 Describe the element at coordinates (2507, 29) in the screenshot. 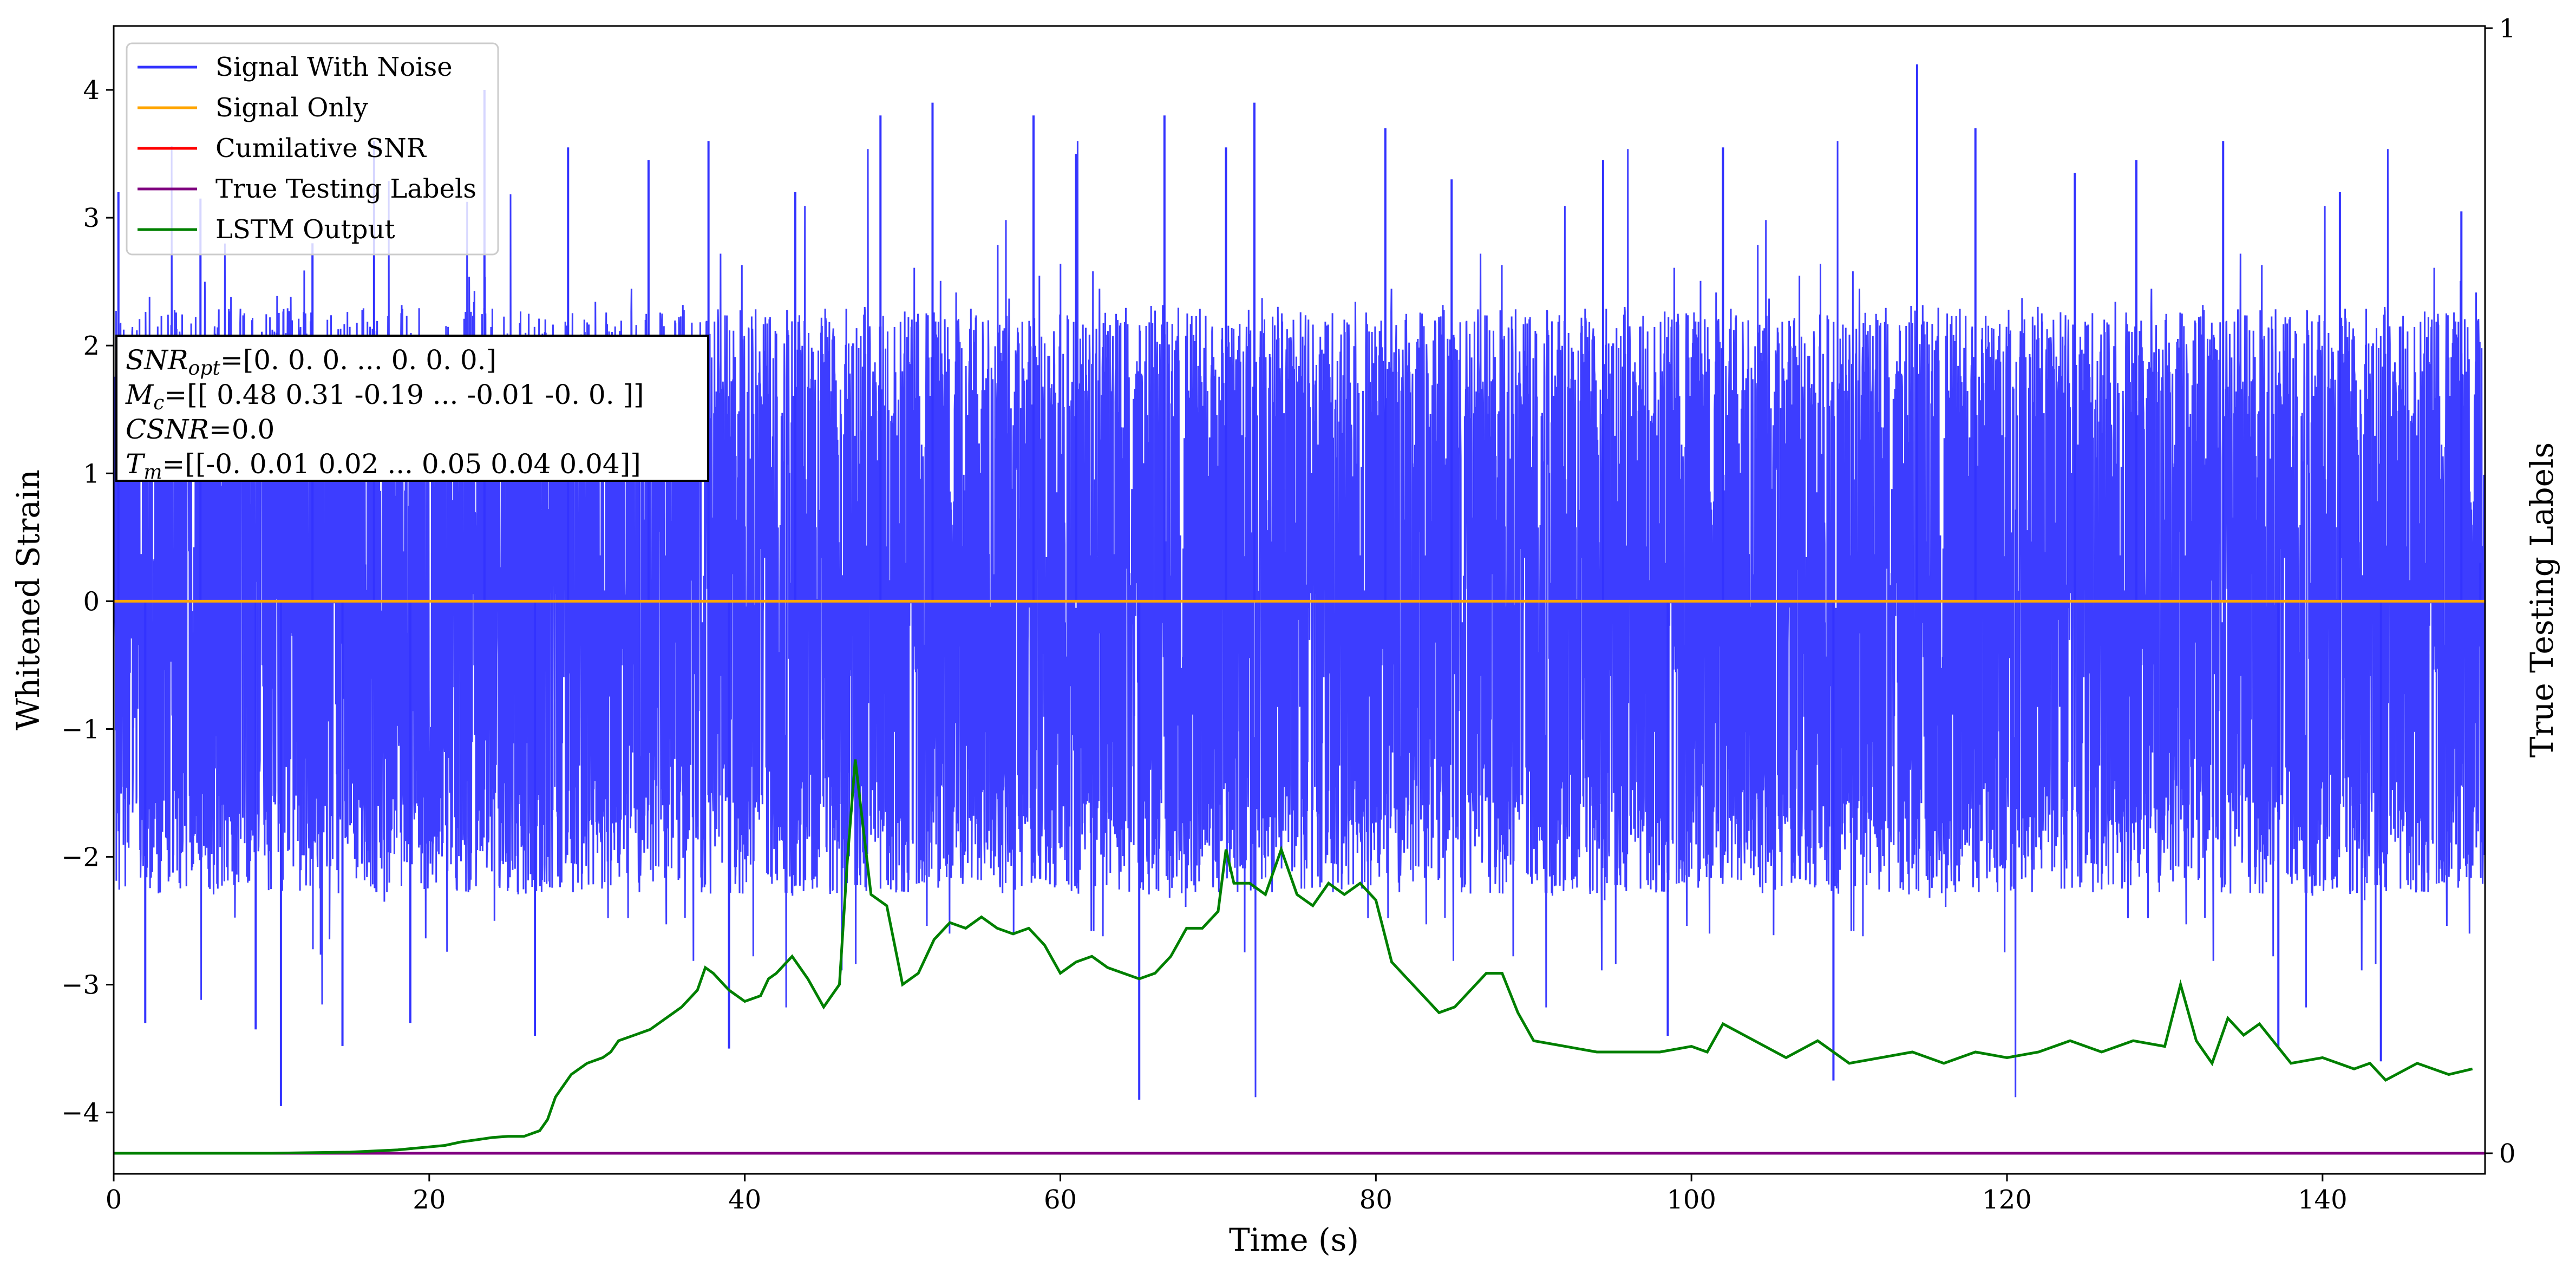

I see `y2-tick-label: 1` at that location.